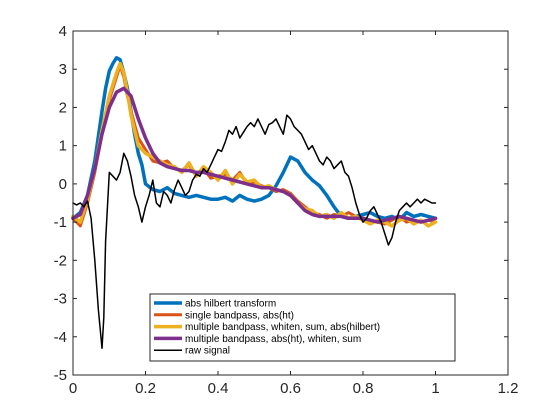  Describe the element at coordinates (60, 337) in the screenshot. I see `y-tick-label: -4` at that location.